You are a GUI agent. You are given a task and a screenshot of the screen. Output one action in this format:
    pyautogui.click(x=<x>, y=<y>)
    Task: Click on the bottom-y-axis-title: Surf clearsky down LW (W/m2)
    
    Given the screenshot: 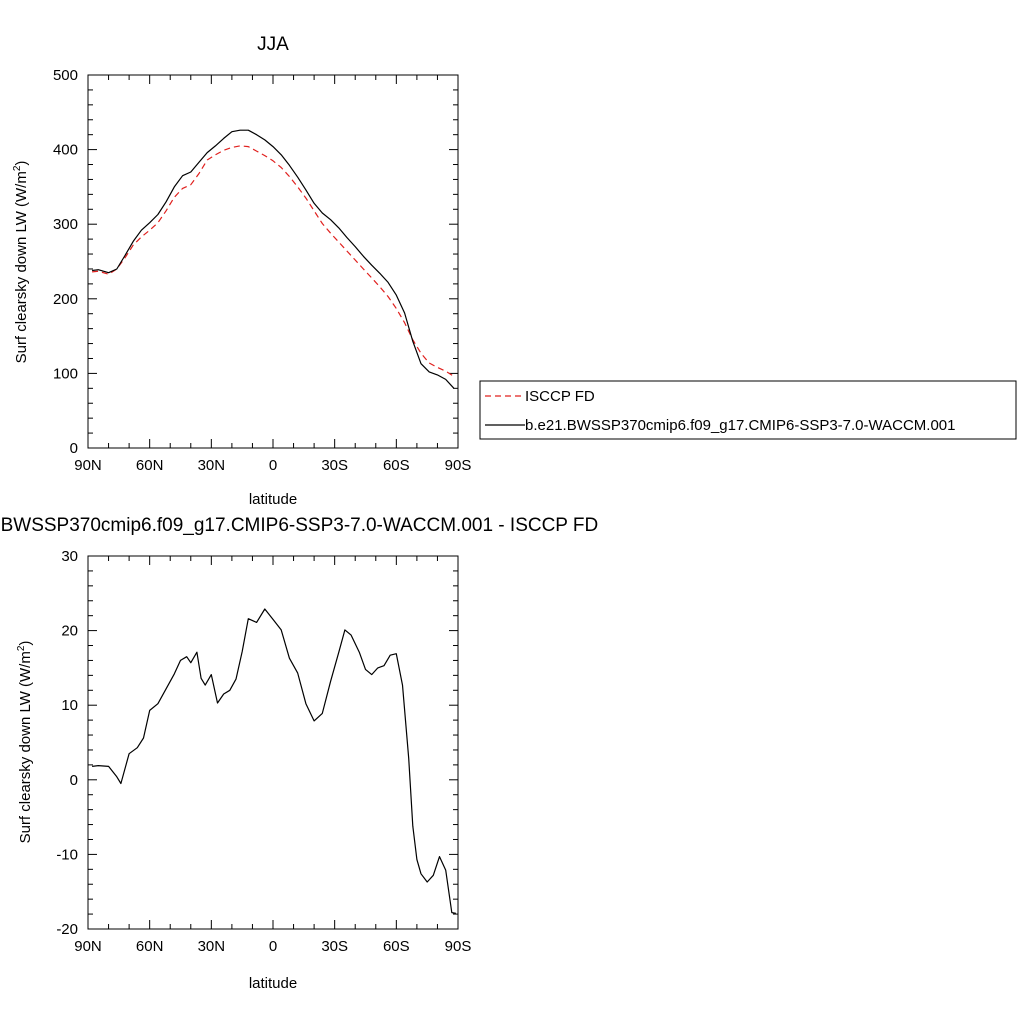 What is the action you would take?
    pyautogui.click(x=25, y=742)
    